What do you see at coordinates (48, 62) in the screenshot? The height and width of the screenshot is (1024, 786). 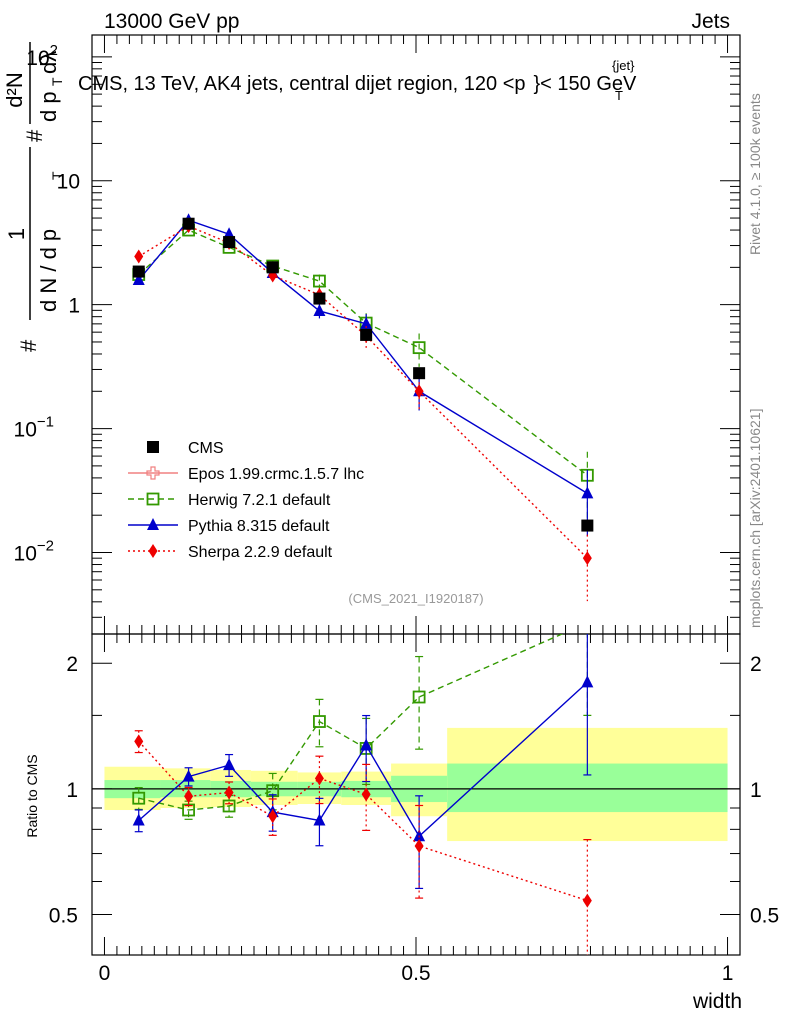 I see `main-ylabel-dl: dλ` at bounding box center [48, 62].